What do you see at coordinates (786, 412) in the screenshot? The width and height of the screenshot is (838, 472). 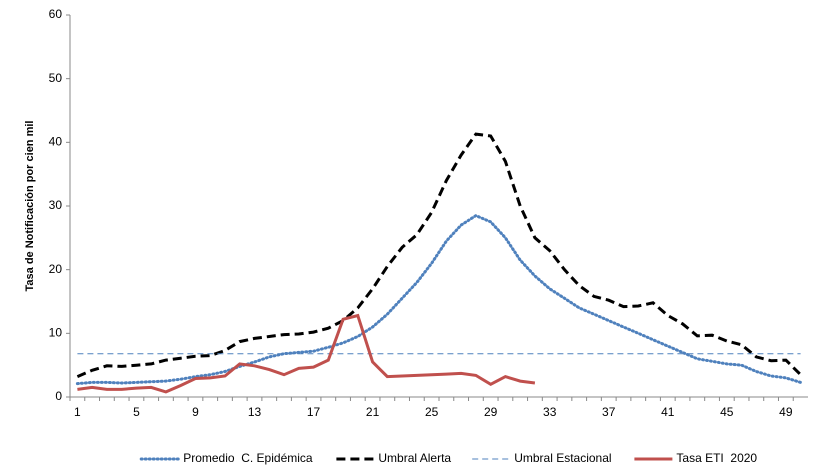 I see `x-tick-label: 49` at bounding box center [786, 412].